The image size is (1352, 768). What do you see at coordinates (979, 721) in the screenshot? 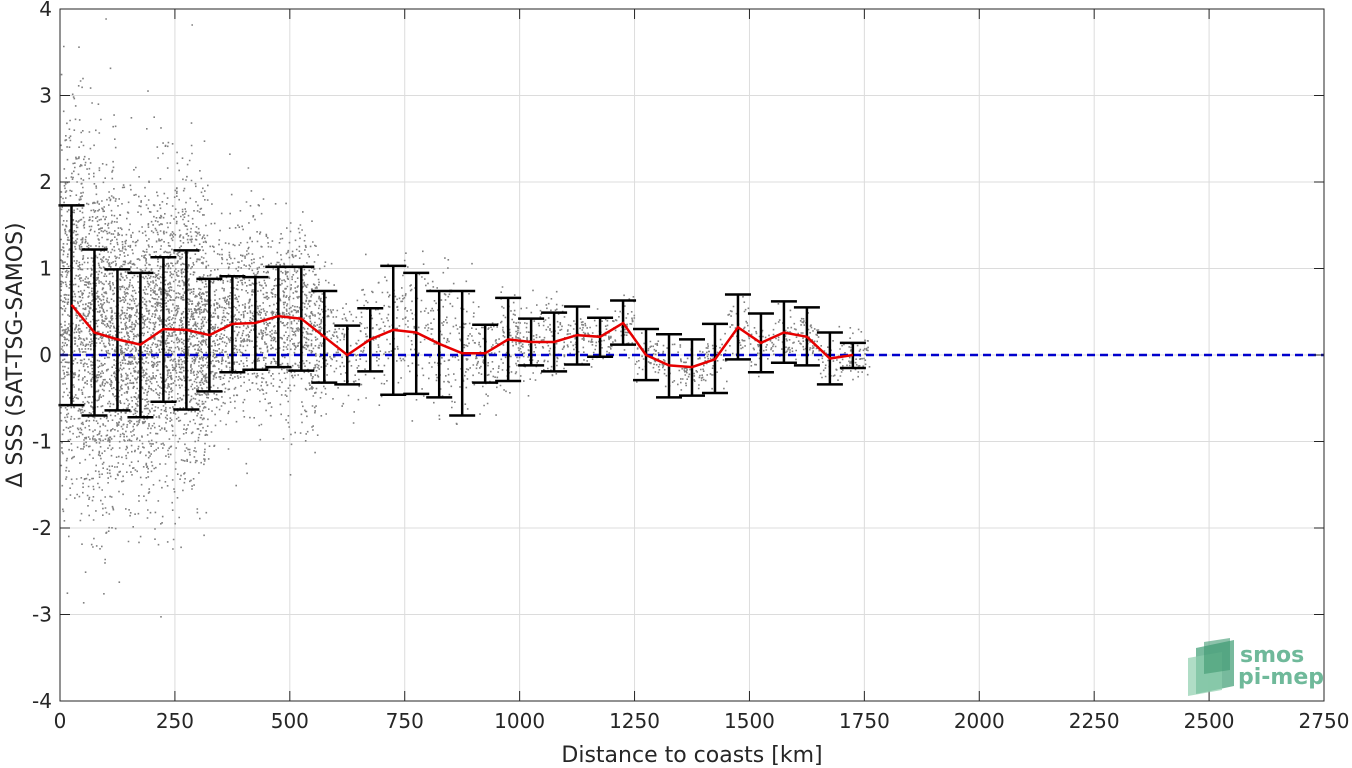
I see `x-tick-label: 2000` at bounding box center [979, 721].